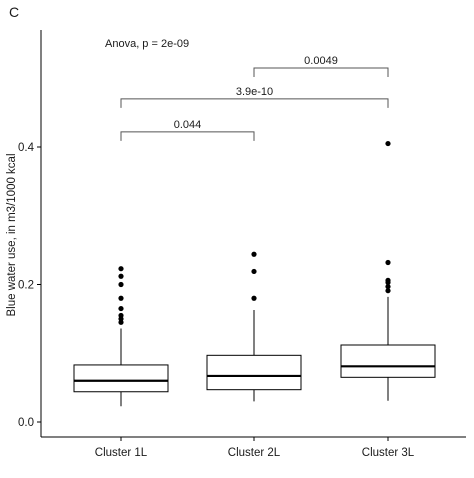  What do you see at coordinates (14, 12) in the screenshot?
I see `panel-label: C` at bounding box center [14, 12].